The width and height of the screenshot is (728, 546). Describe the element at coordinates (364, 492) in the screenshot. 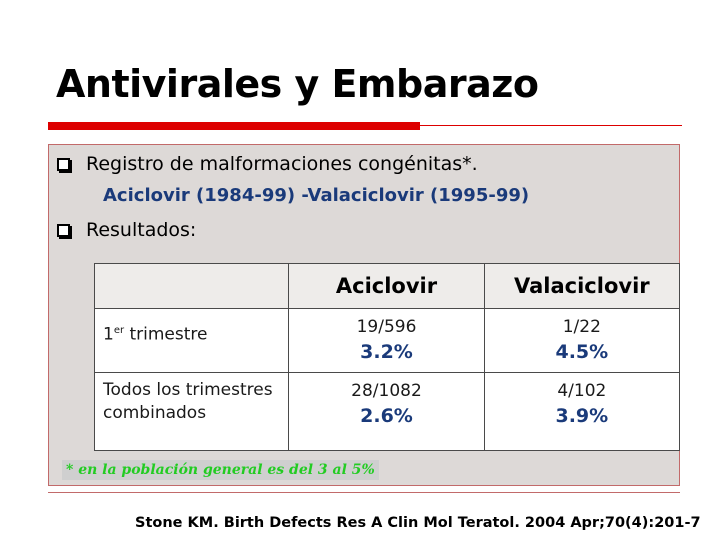

I see `bottom-divider-line` at that location.